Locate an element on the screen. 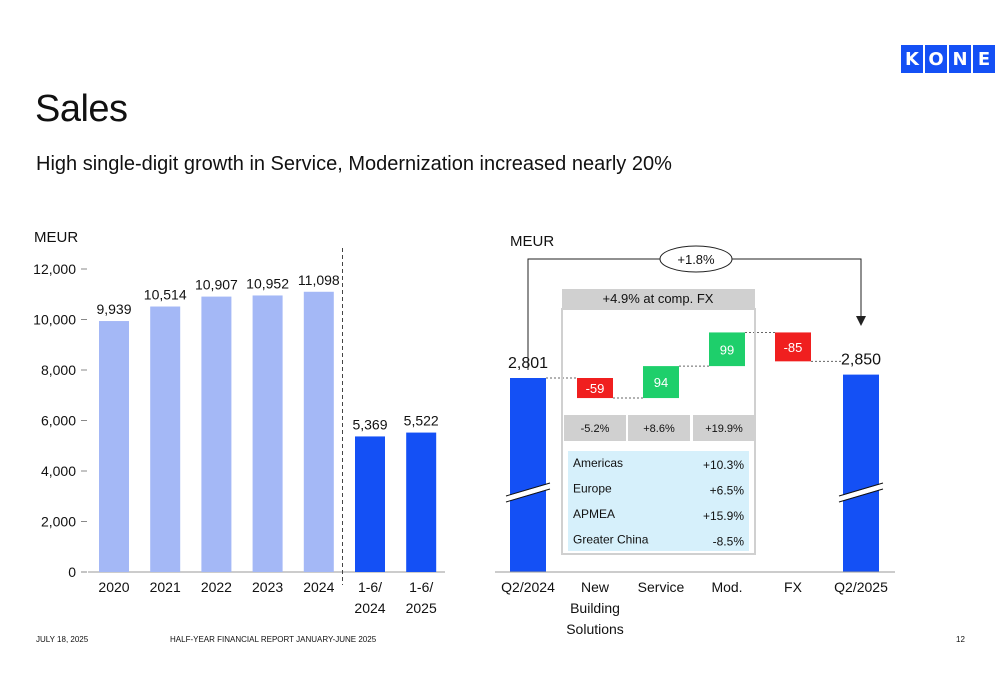 The image size is (1000, 685). region-name: Americas is located at coordinates (598, 463).